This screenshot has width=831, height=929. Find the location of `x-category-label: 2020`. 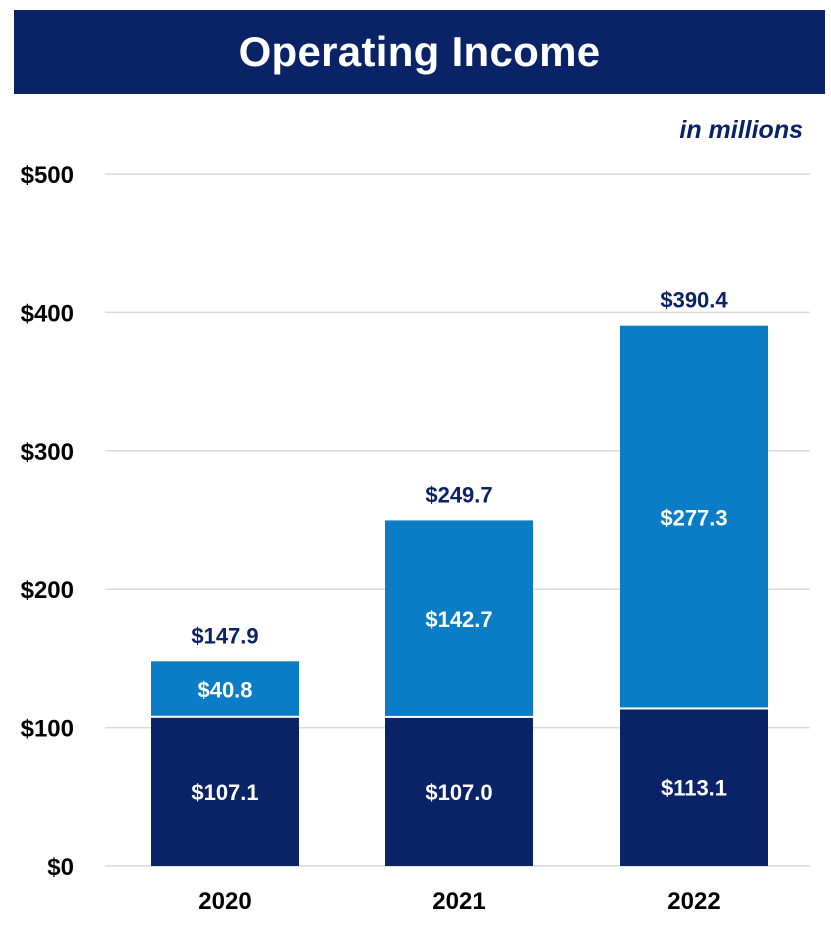

x-category-label: 2020 is located at coordinates (224, 901).